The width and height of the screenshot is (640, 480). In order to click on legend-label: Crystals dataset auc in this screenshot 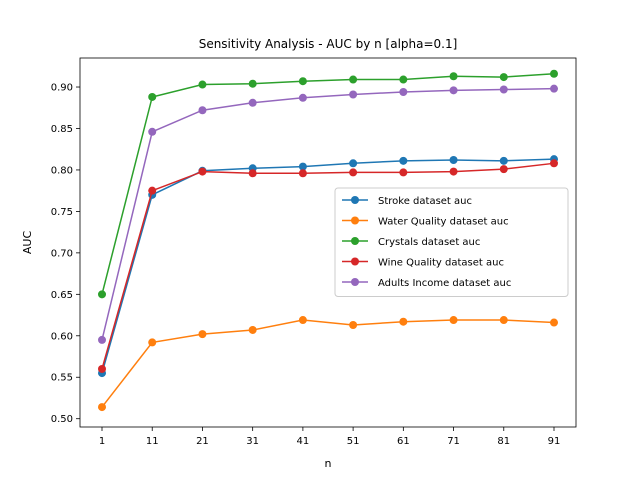, I will do `click(429, 242)`.